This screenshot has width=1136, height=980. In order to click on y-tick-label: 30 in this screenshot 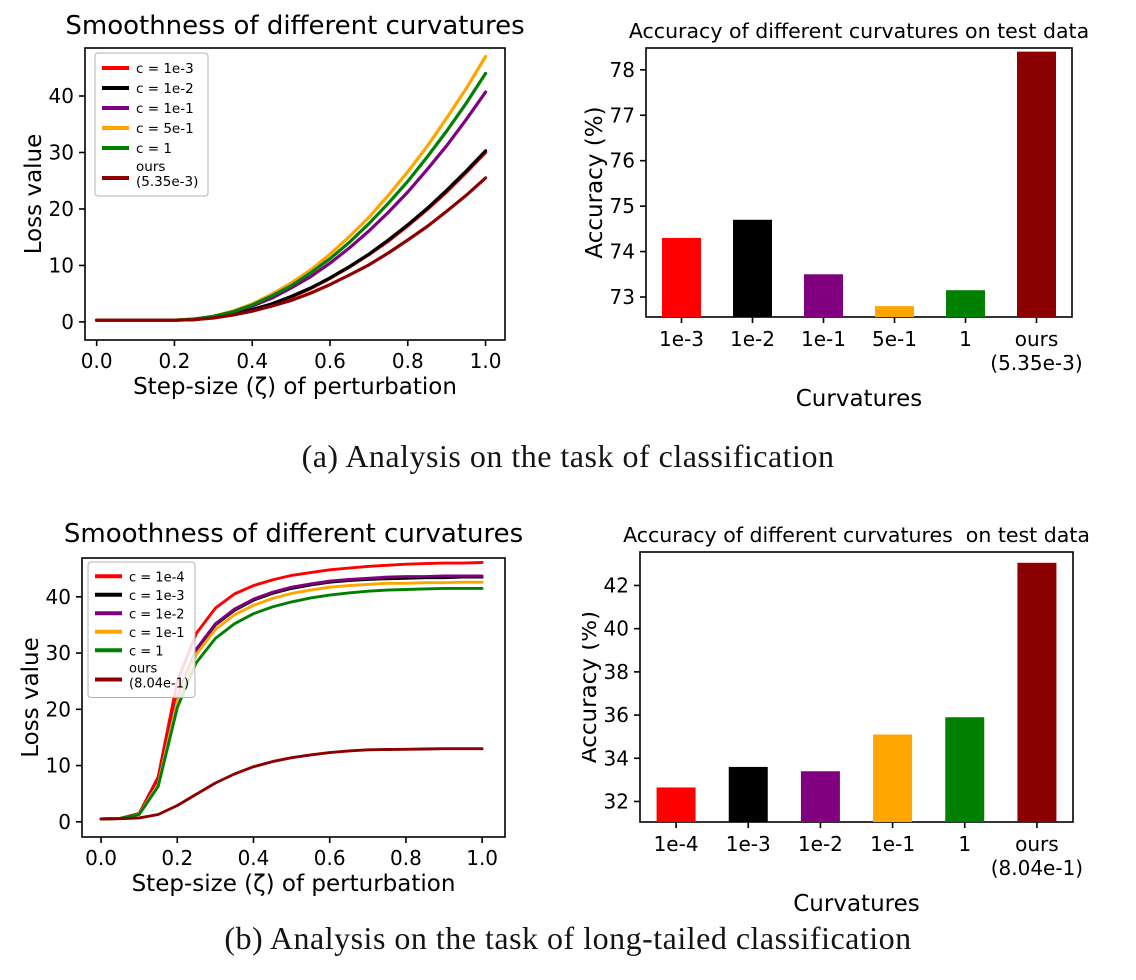, I will do `click(61, 152)`.